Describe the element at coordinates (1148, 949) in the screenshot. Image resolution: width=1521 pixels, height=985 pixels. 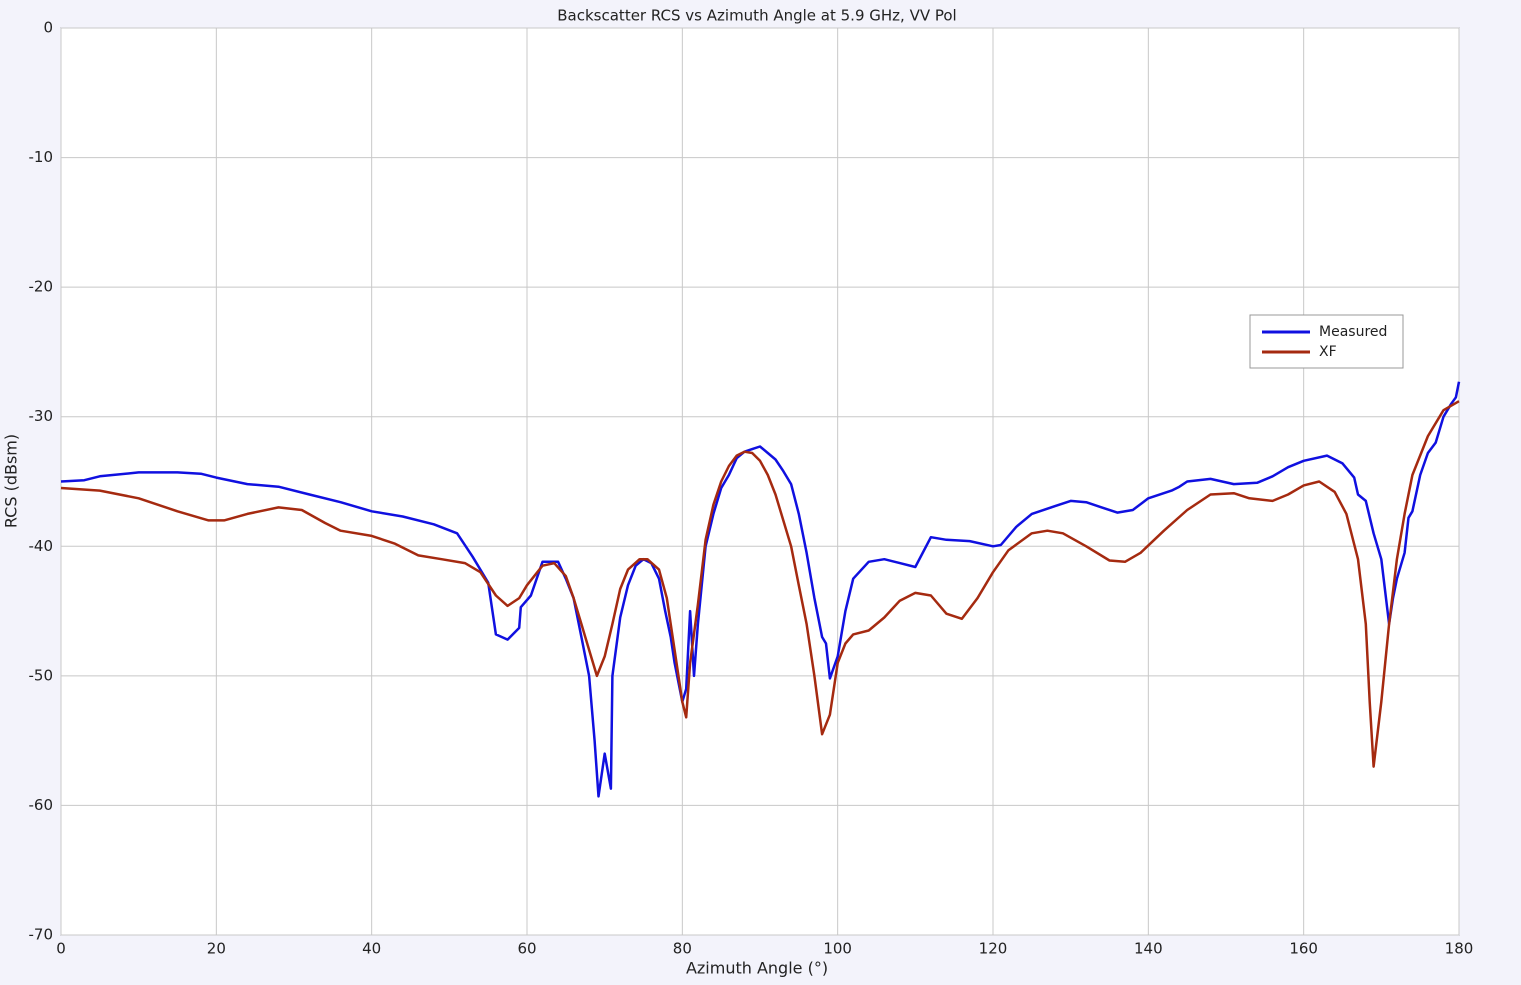
I see `x-tick-label: 140` at that location.